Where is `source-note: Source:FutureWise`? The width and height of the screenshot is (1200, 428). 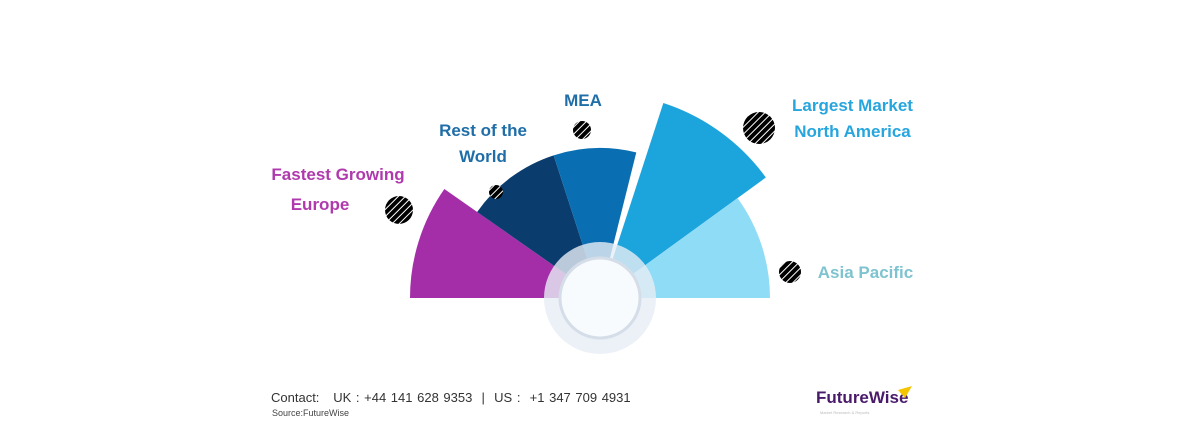 source-note: Source:FutureWise is located at coordinates (311, 413).